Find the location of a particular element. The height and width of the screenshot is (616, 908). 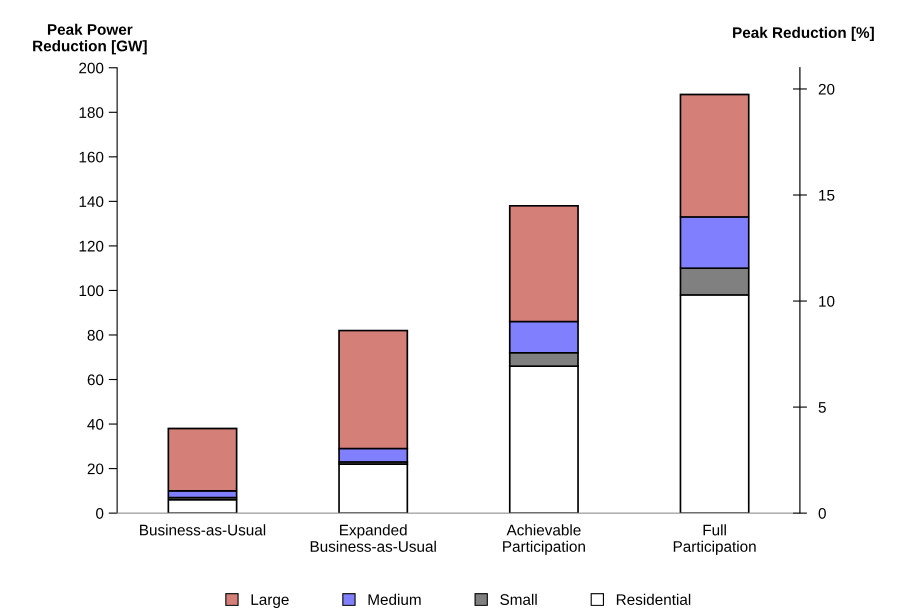

y-tick-label: 80 is located at coordinates (96, 335).